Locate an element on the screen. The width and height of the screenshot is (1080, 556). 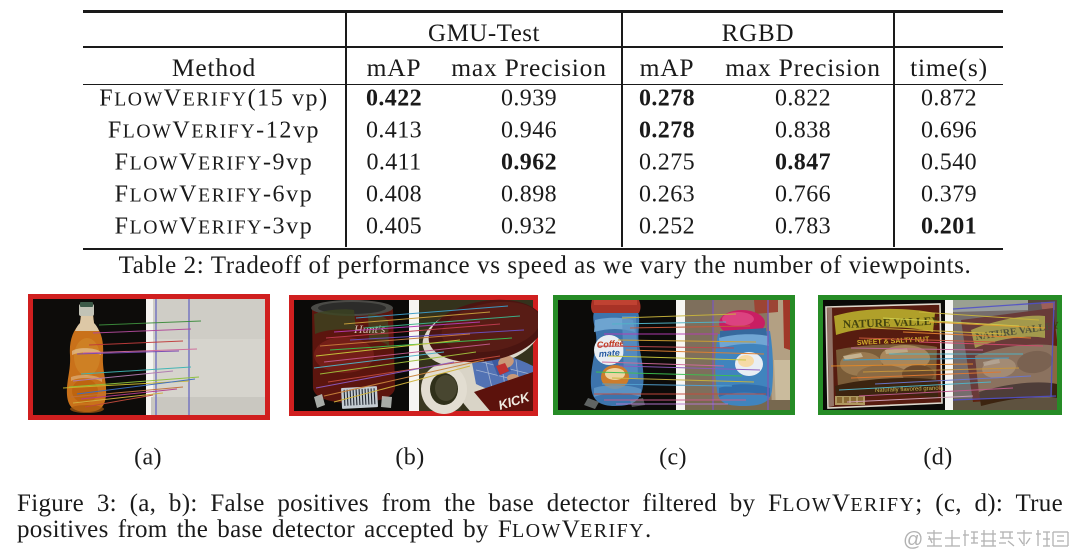
svg-text: Hunt's is located at coordinates (369, 329).